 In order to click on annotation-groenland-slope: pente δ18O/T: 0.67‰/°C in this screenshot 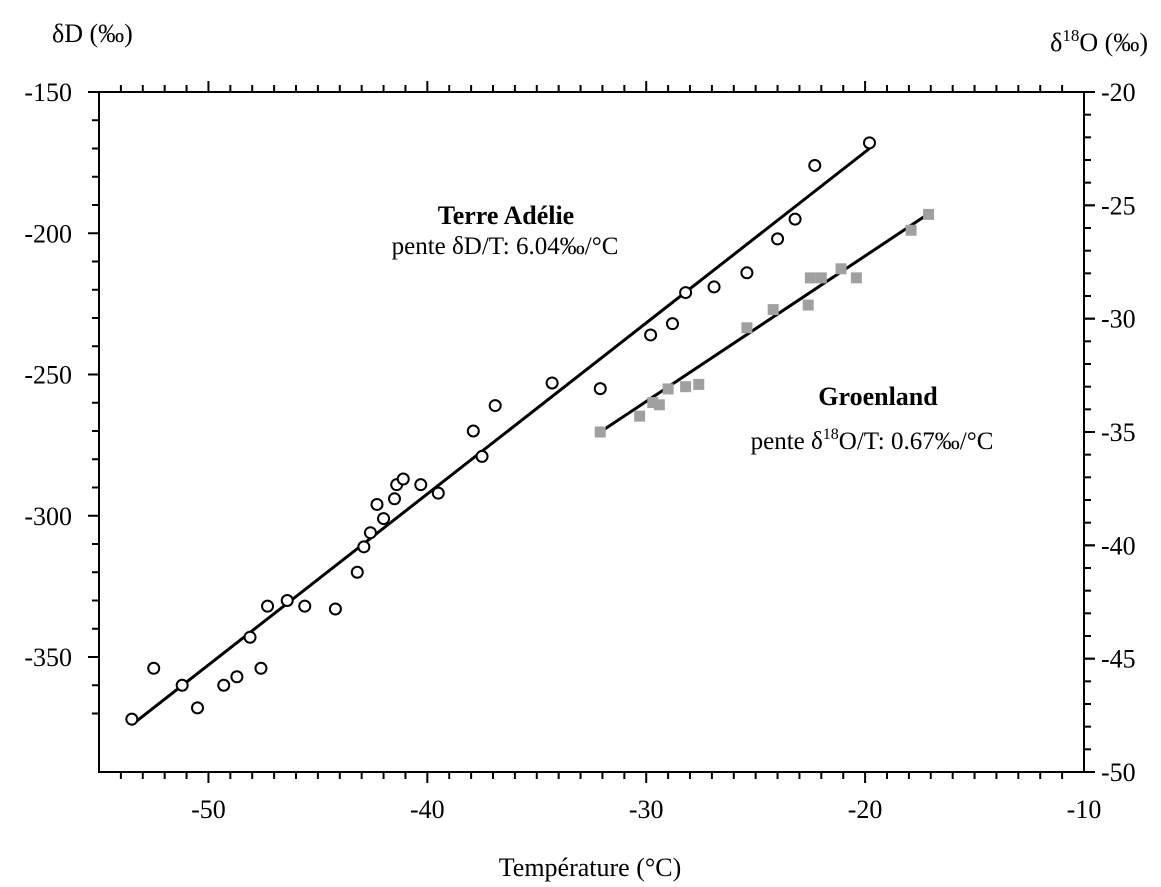, I will do `click(872, 440)`.